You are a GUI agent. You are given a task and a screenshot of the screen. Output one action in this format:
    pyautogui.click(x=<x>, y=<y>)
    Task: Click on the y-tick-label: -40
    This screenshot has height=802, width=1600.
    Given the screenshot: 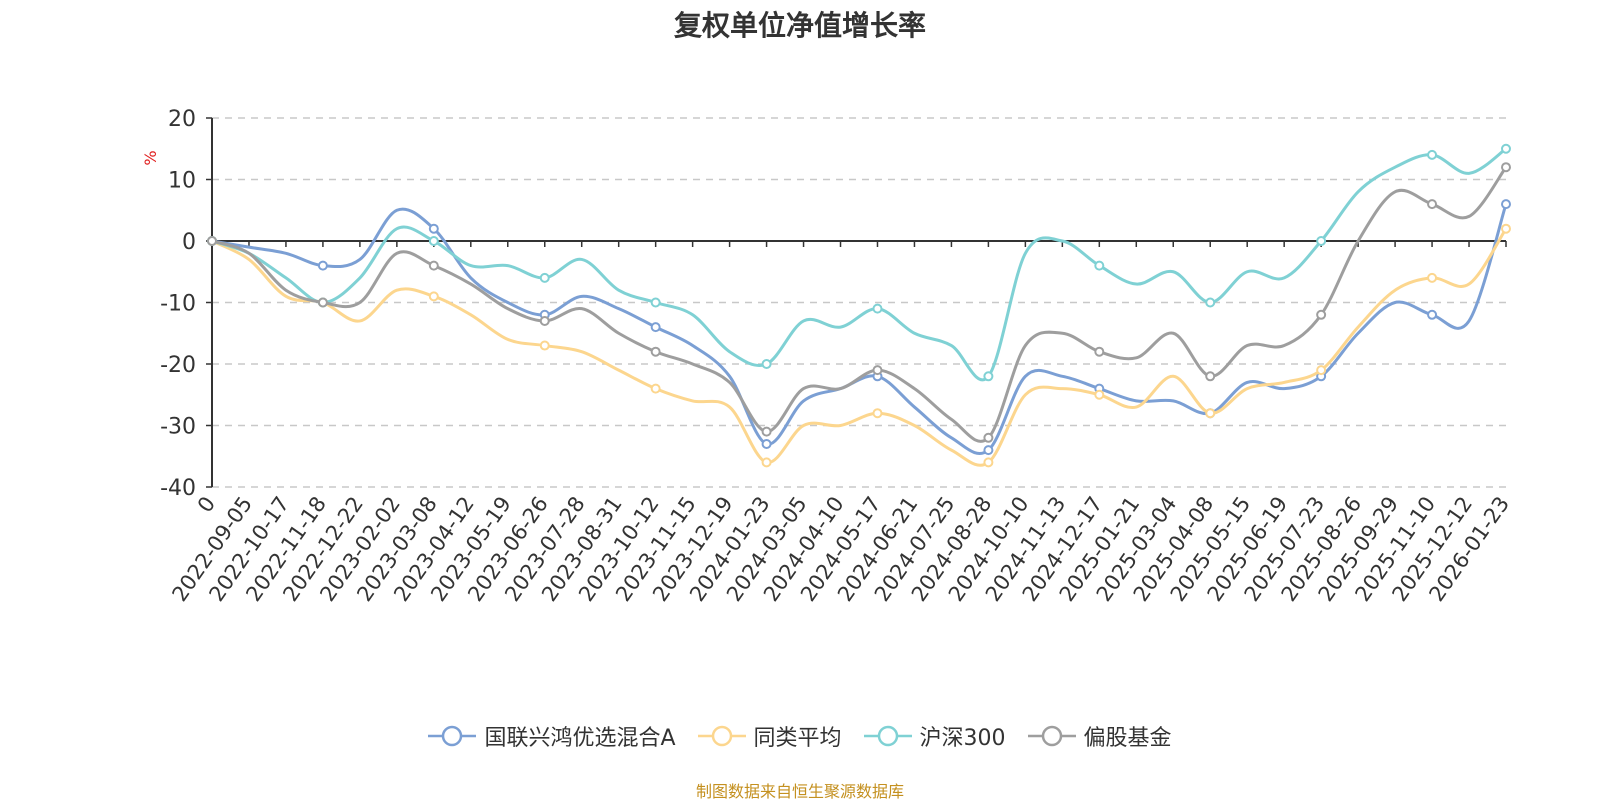 What is the action you would take?
    pyautogui.click(x=178, y=488)
    